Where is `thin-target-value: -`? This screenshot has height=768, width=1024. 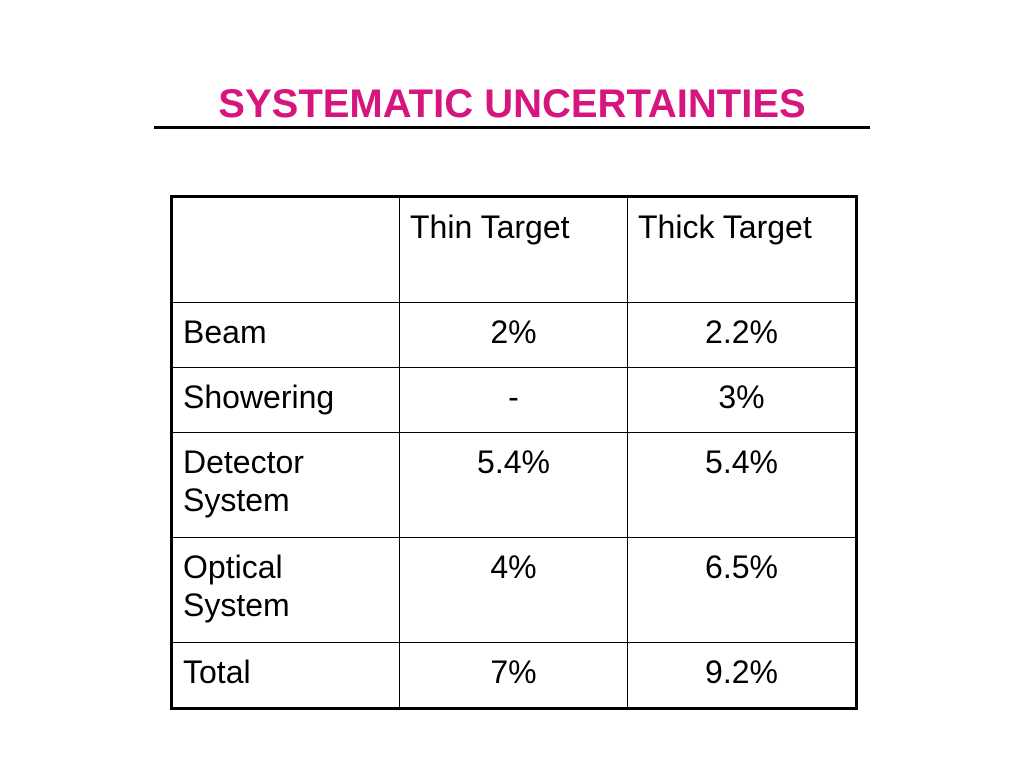
thin-target-value: - is located at coordinates (513, 400).